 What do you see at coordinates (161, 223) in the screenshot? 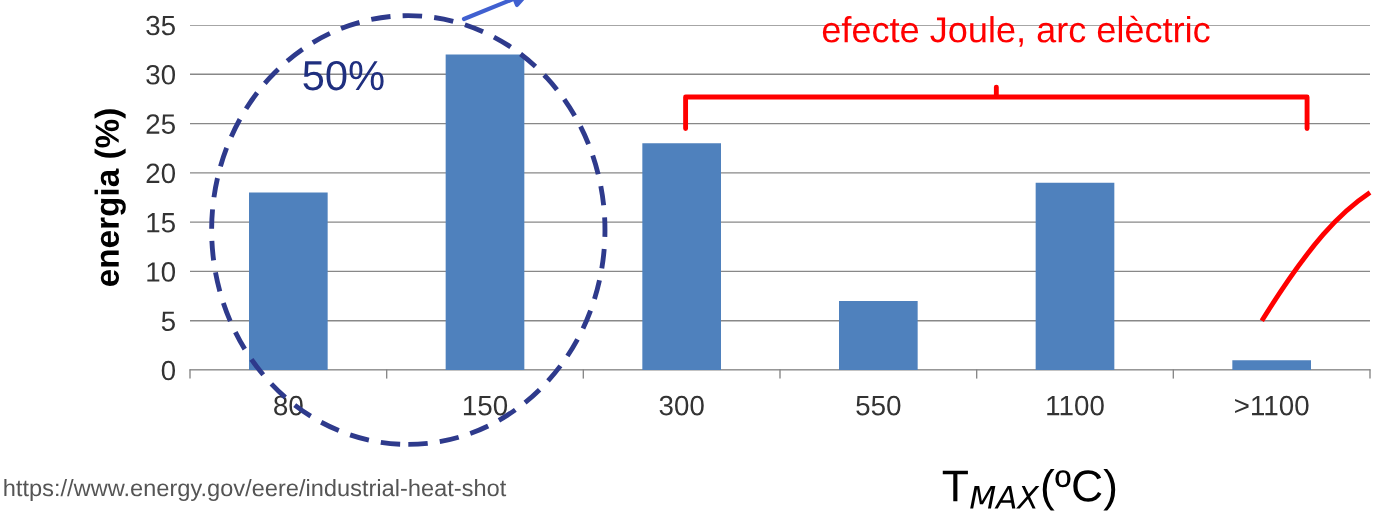
I see `y-tick-label: 15` at bounding box center [161, 223].